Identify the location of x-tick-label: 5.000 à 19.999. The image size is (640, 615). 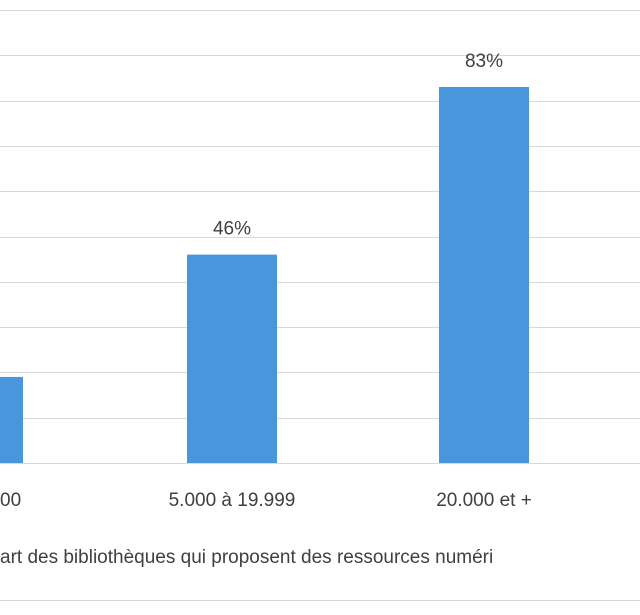
(232, 500).